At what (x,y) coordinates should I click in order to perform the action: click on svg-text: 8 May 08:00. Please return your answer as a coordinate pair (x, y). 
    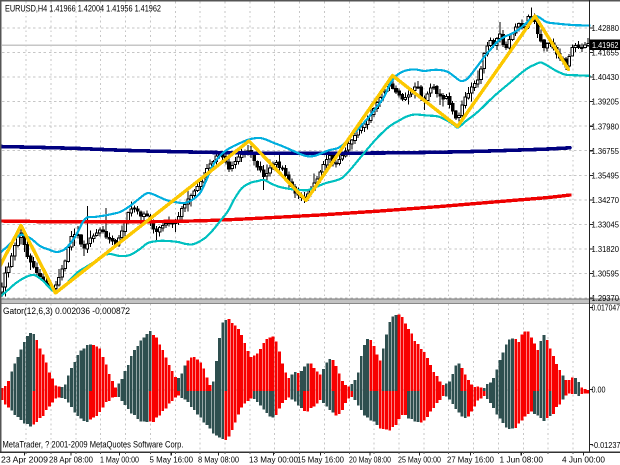
    Looking at the image, I should click on (218, 460).